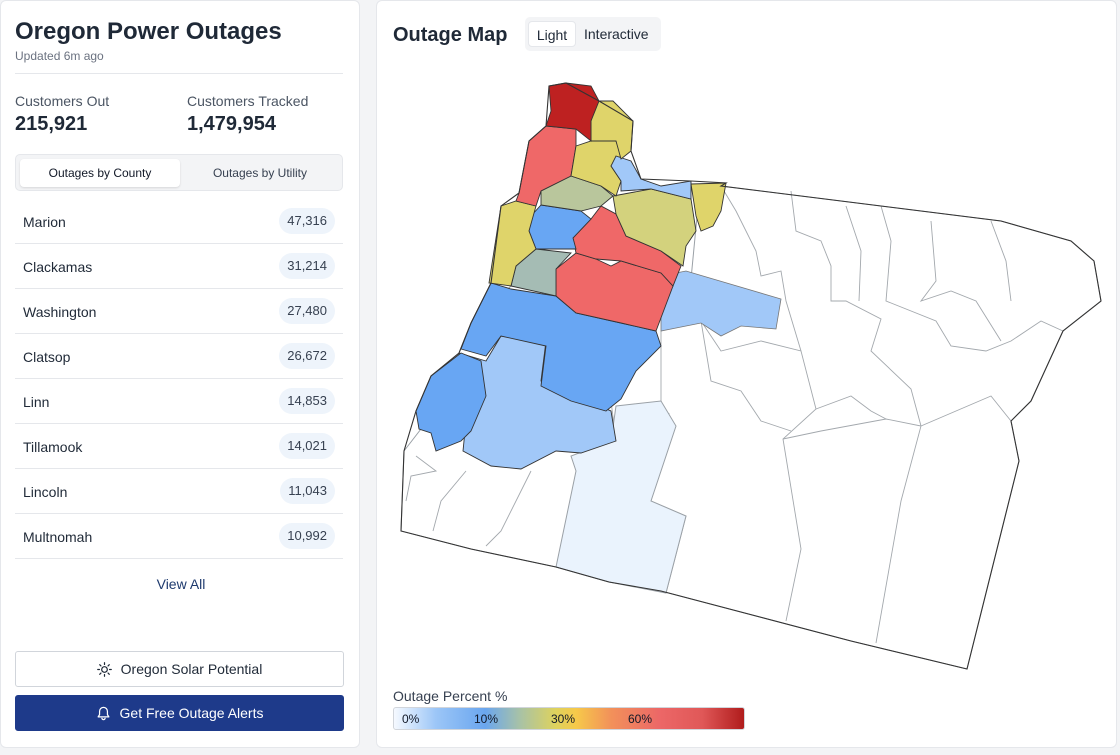 The height and width of the screenshot is (755, 1120). What do you see at coordinates (307, 536) in the screenshot?
I see `outage-count-badge: 10,992` at bounding box center [307, 536].